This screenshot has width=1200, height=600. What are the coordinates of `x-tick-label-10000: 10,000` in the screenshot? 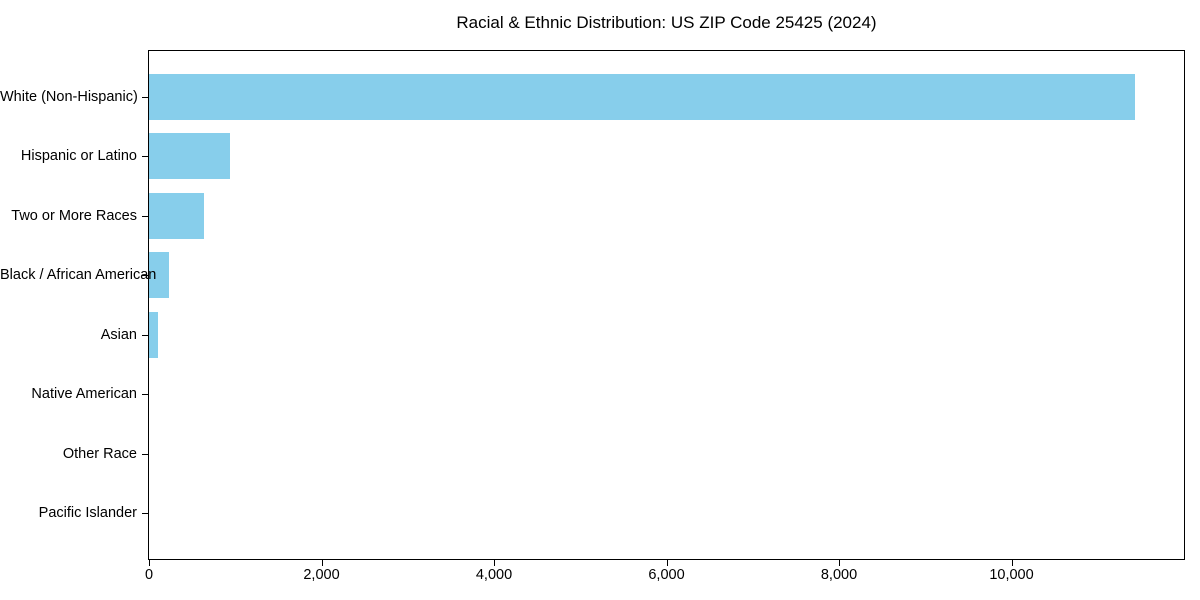 It's located at (1011, 575).